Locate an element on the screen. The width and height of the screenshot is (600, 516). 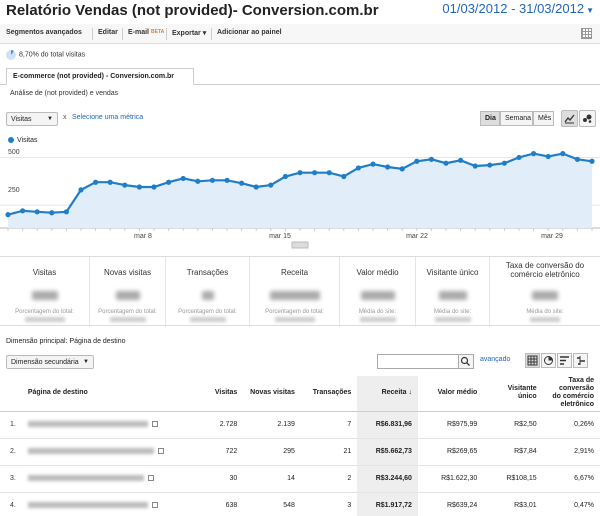
data-table-view-button is located at coordinates (532, 360).